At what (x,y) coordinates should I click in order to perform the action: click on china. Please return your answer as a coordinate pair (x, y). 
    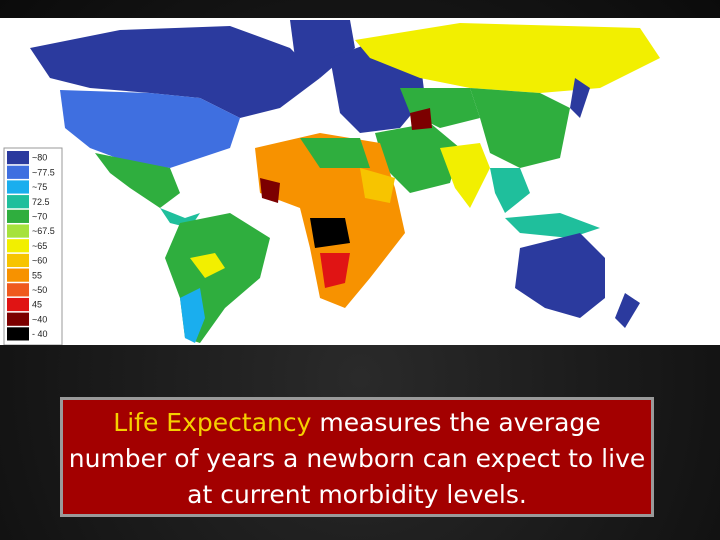
    Looking at the image, I should click on (520, 128).